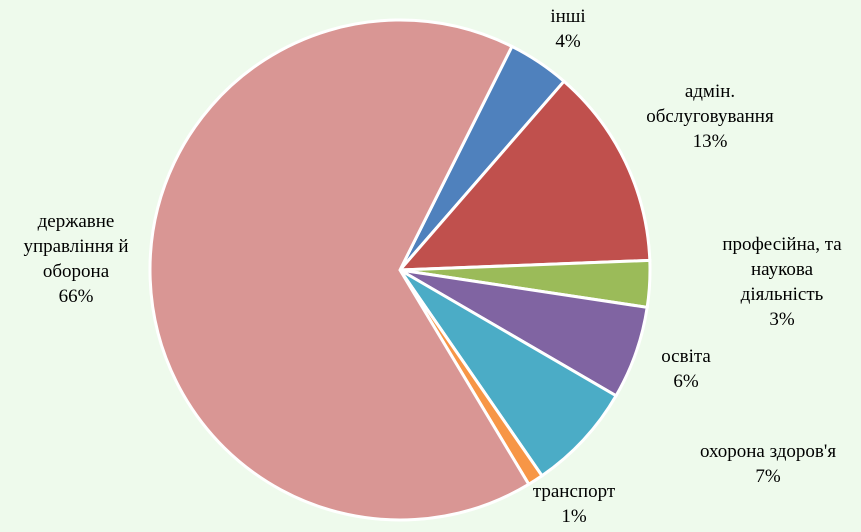 The height and width of the screenshot is (532, 861). What do you see at coordinates (782, 244) in the screenshot?
I see `label-line: професійна, та` at bounding box center [782, 244].